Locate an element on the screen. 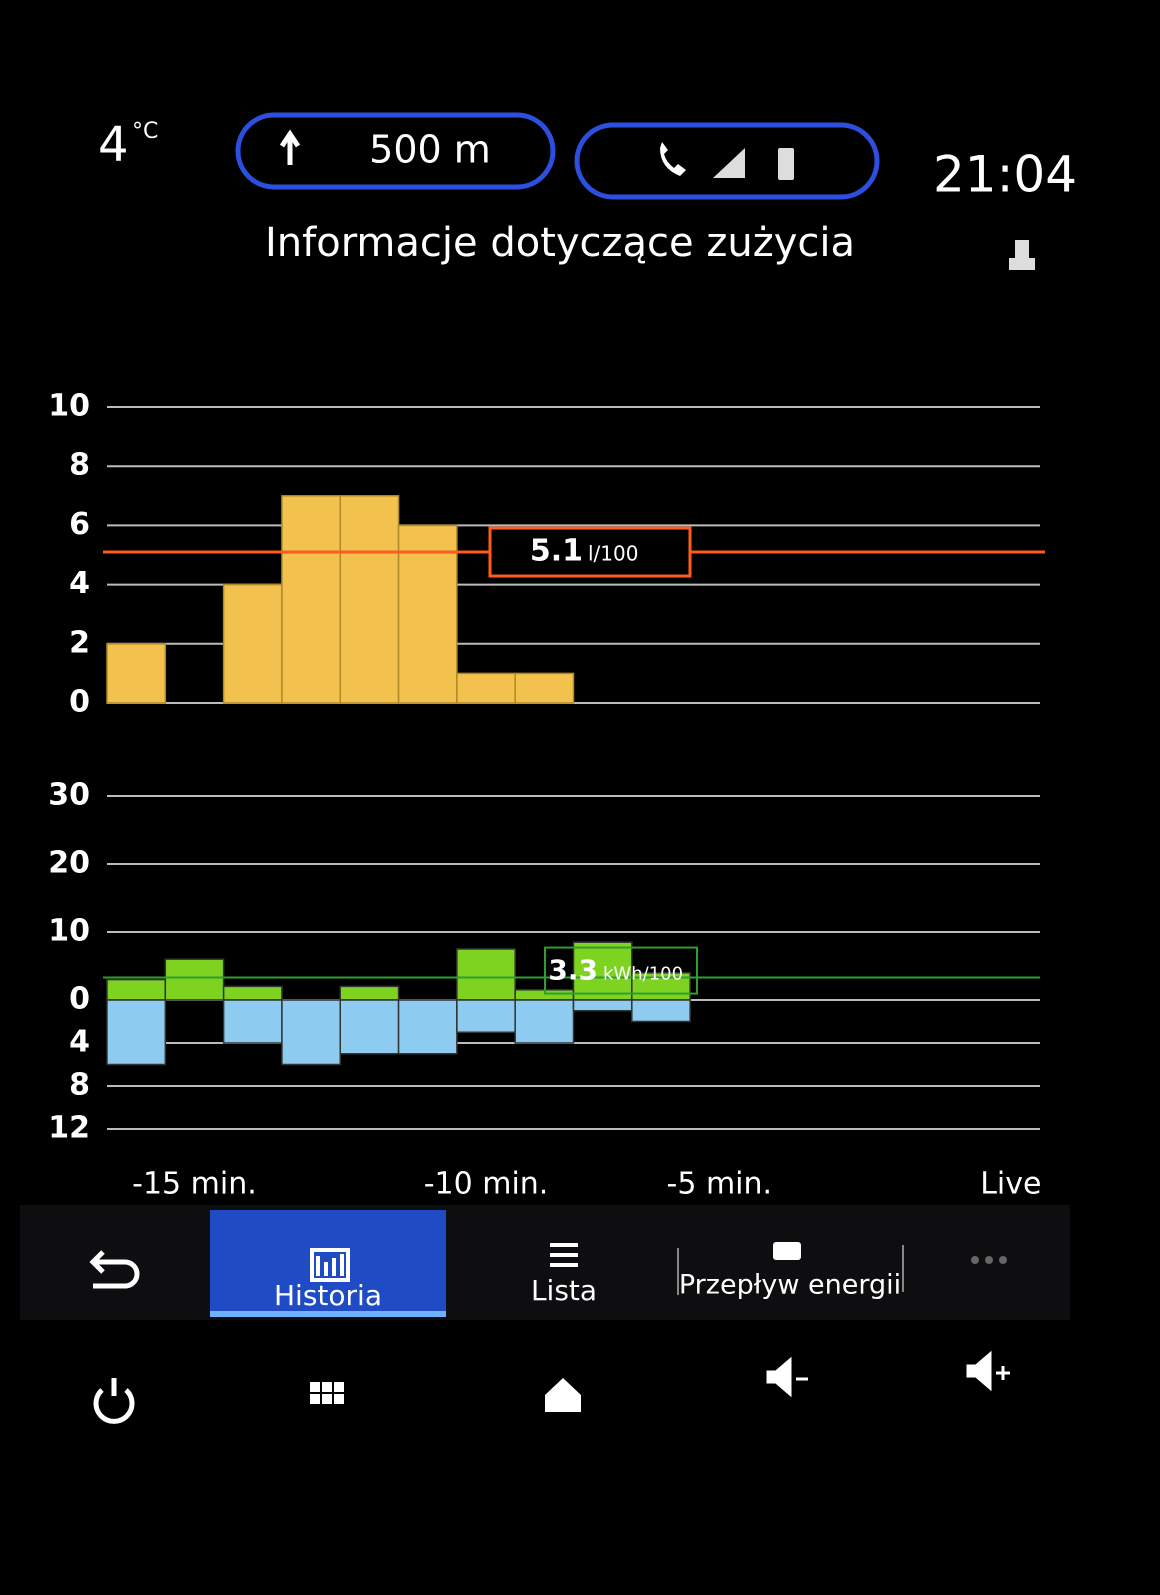 The image size is (1160, 1595). x-tick-label: -5 min. is located at coordinates (720, 1184).